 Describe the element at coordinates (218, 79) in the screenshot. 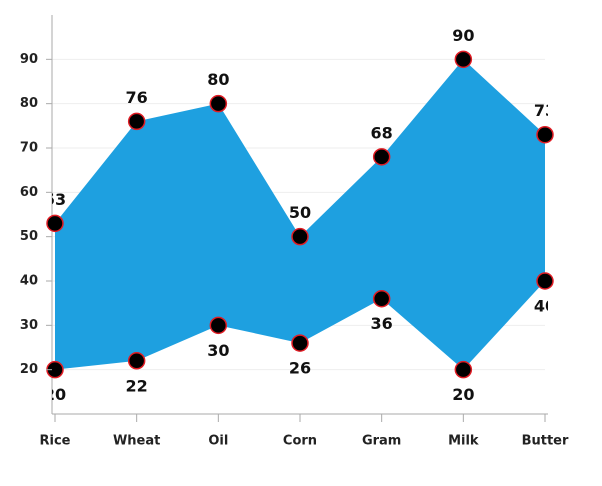

I see `data-label: 80` at that location.